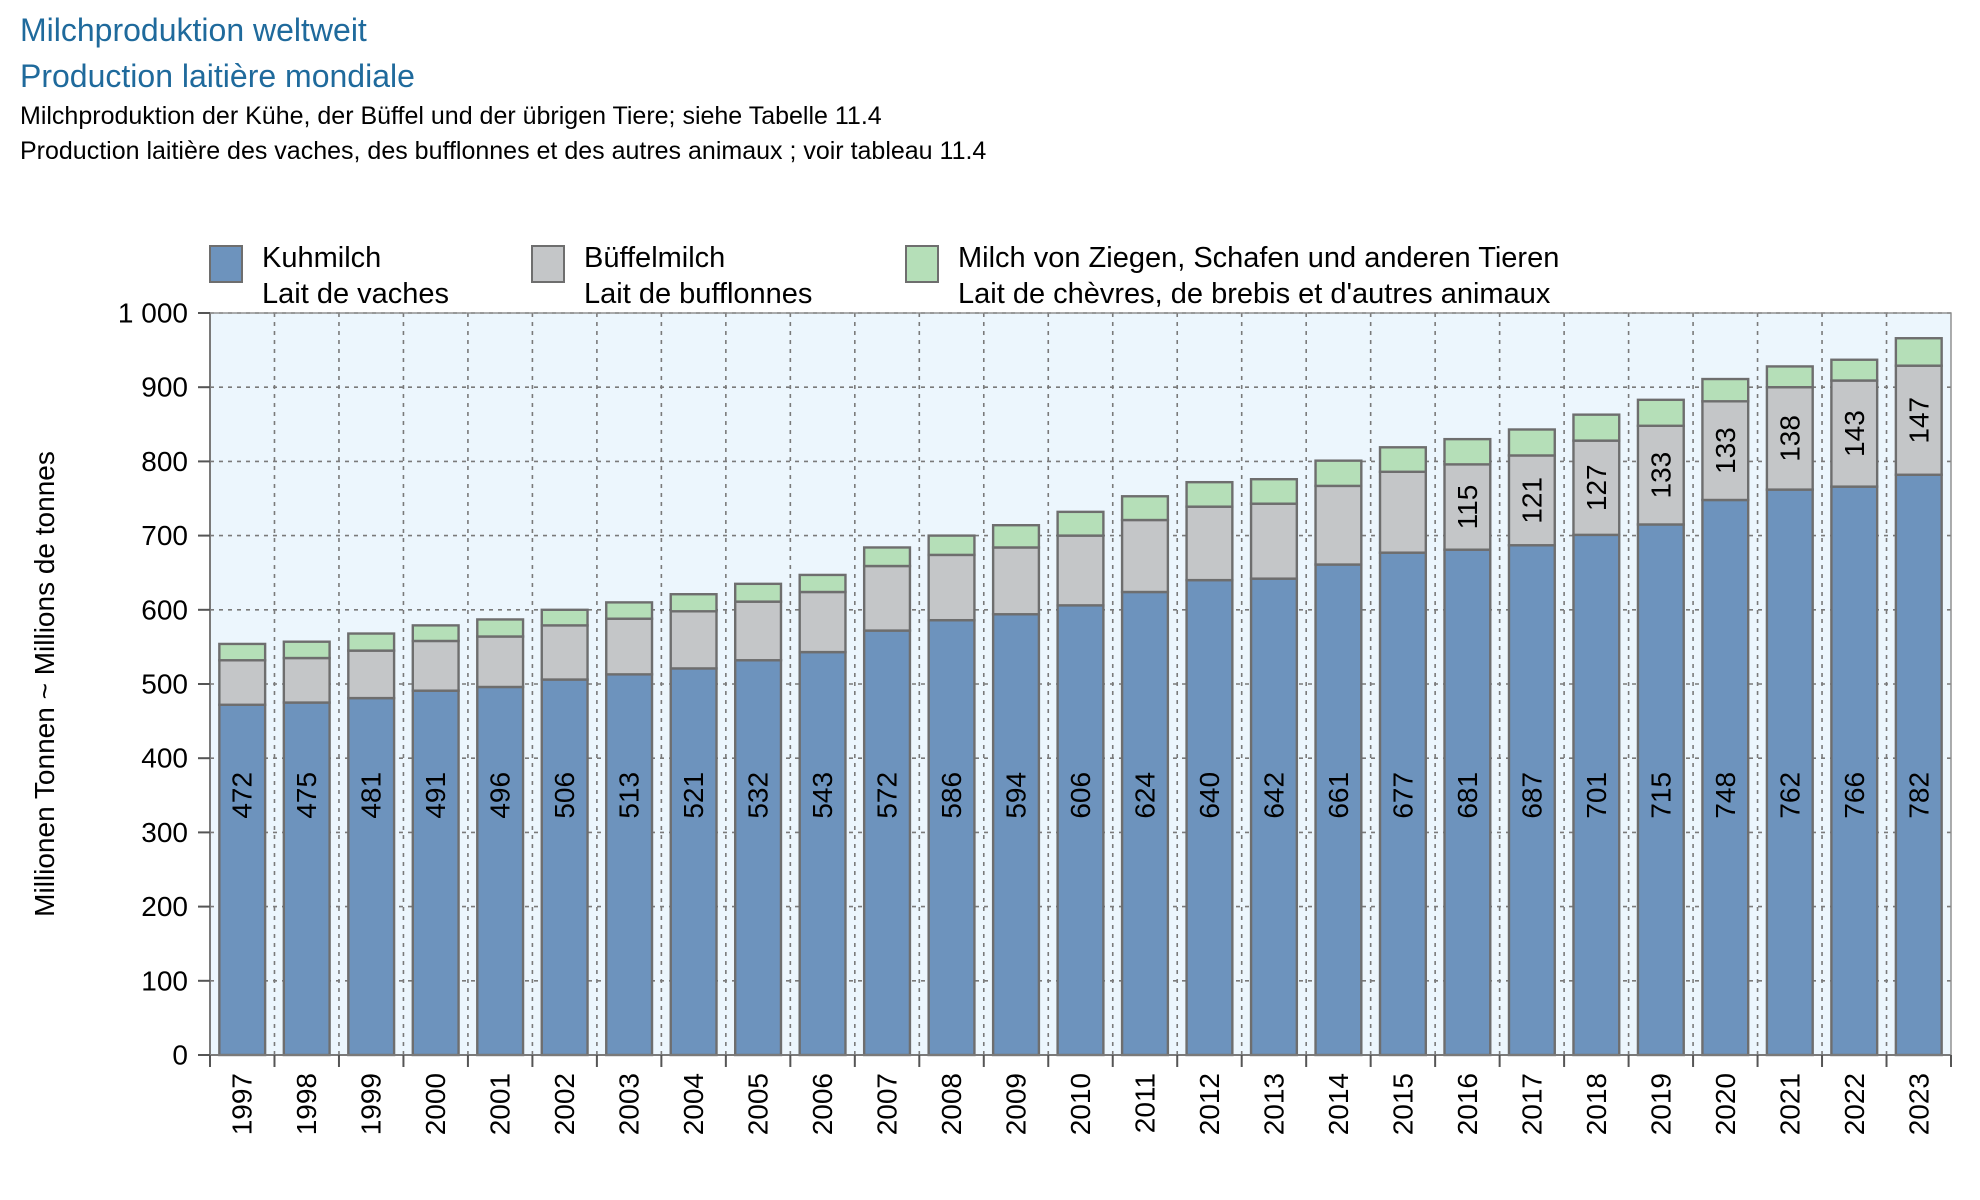  Describe the element at coordinates (1531, 742) in the screenshot. I see `bar-group-2017: 687 121` at that location.